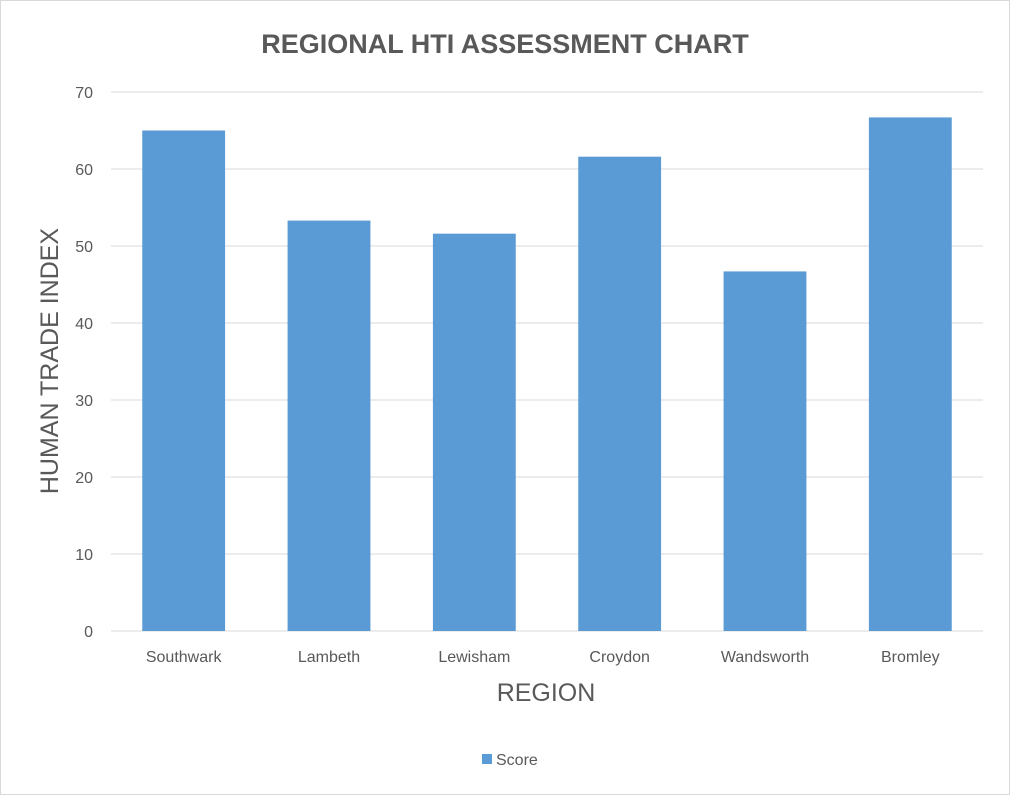  I want to click on legend: Score, so click(510, 760).